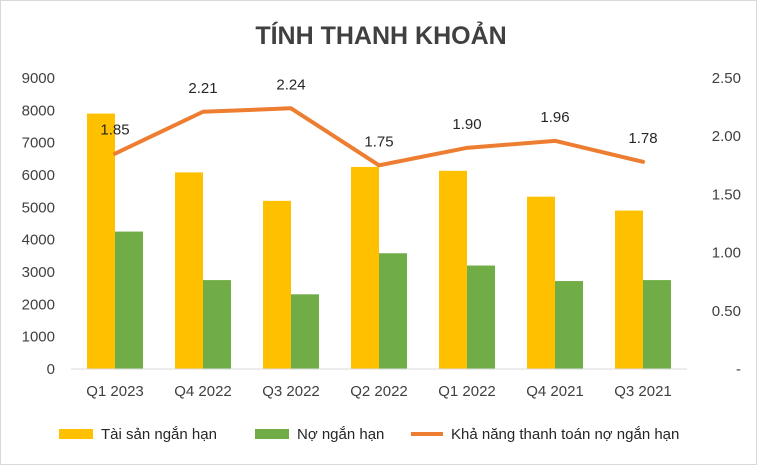  What do you see at coordinates (38, 272) in the screenshot?
I see `left-tick-label: 3000` at bounding box center [38, 272].